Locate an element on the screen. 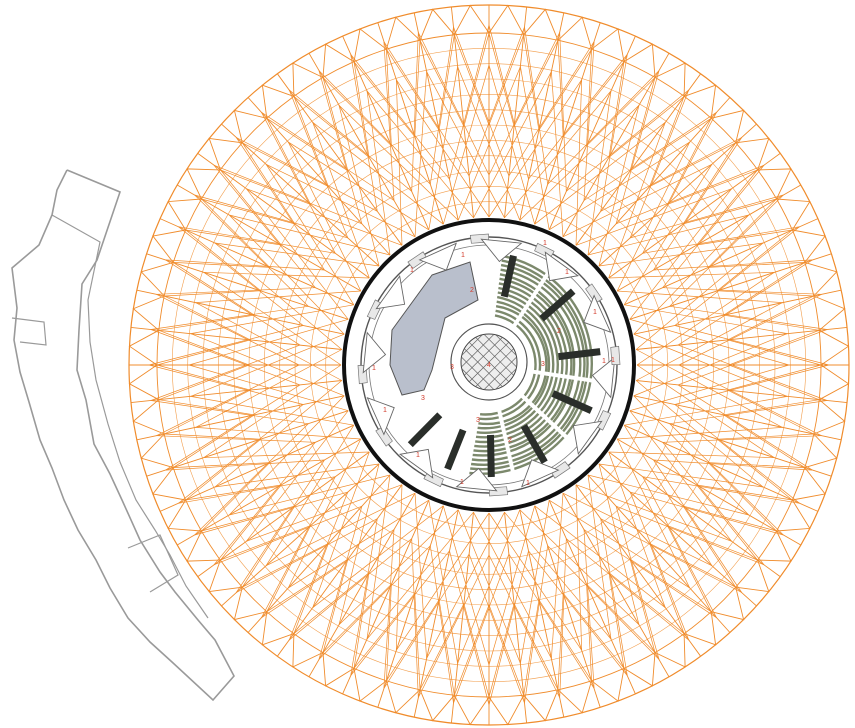 The image size is (855, 728). perimeter-rooms is located at coordinates (489, 365).